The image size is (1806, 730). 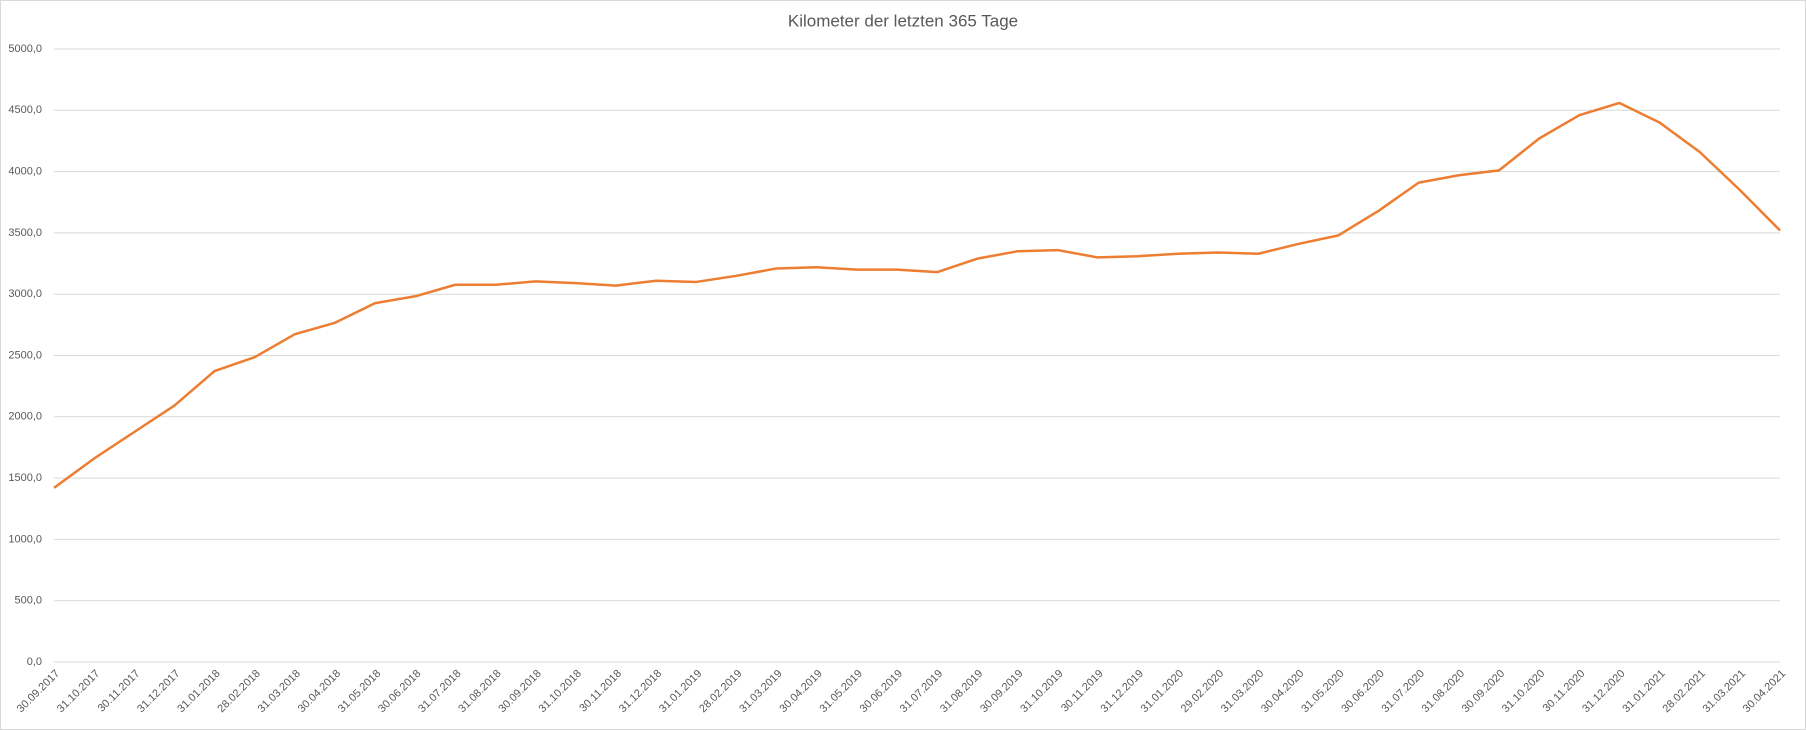 I want to click on y-tick-label: 4000,0, so click(x=25, y=172).